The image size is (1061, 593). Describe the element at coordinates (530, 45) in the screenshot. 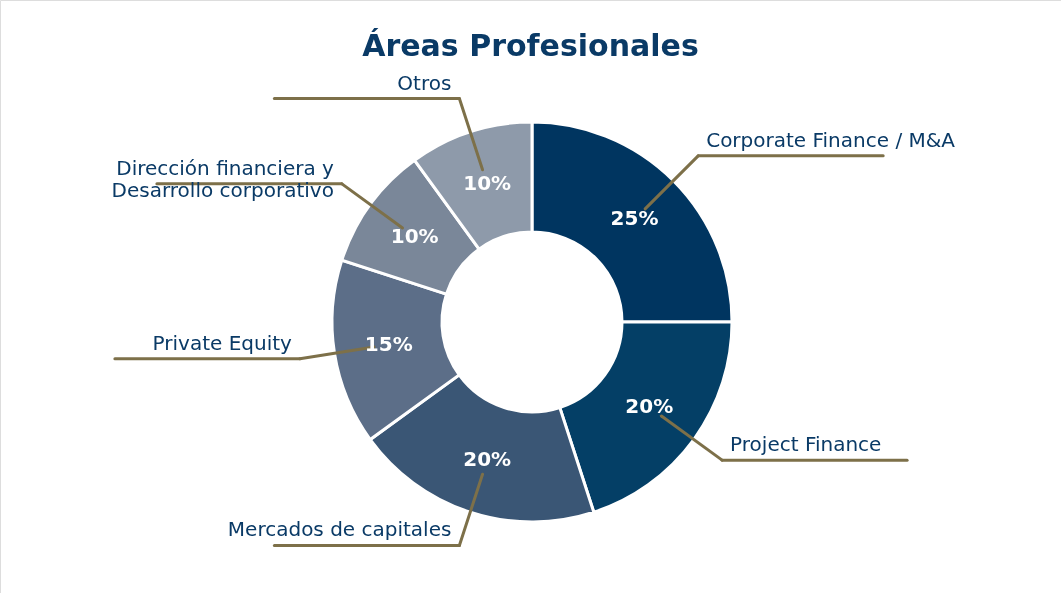

I see `chart-title: Áreas Profesionales` at that location.